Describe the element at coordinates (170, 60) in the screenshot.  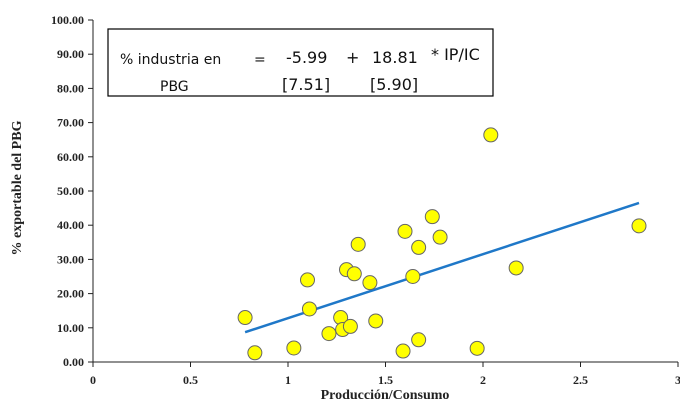
I see `equation-lhs-line1: % industria en` at that location.